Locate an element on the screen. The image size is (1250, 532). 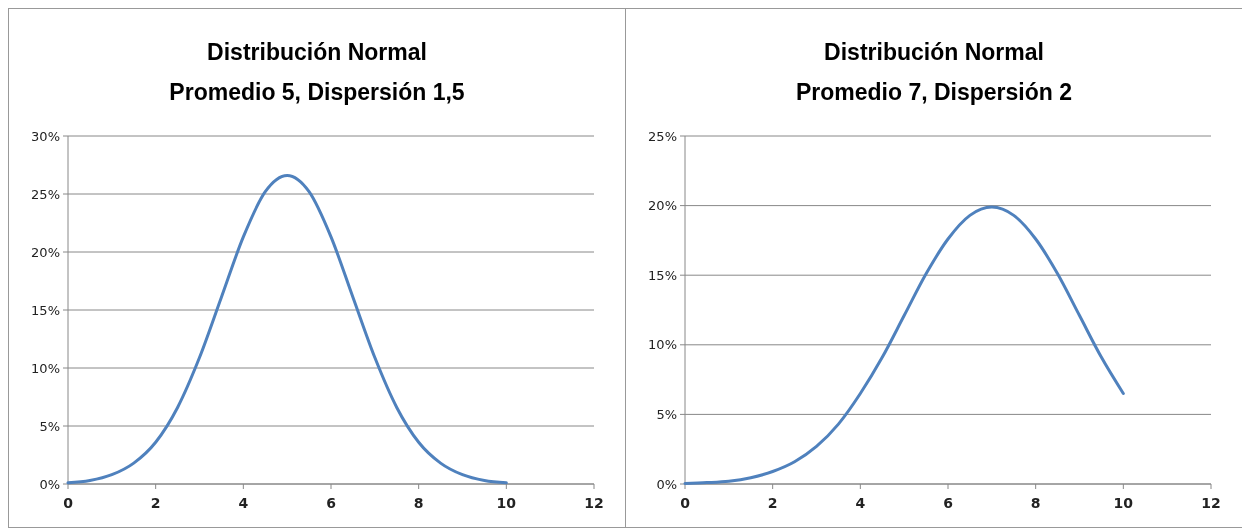
chart-subtitle: Promedio 7, Dispersión 2 is located at coordinates (934, 92).